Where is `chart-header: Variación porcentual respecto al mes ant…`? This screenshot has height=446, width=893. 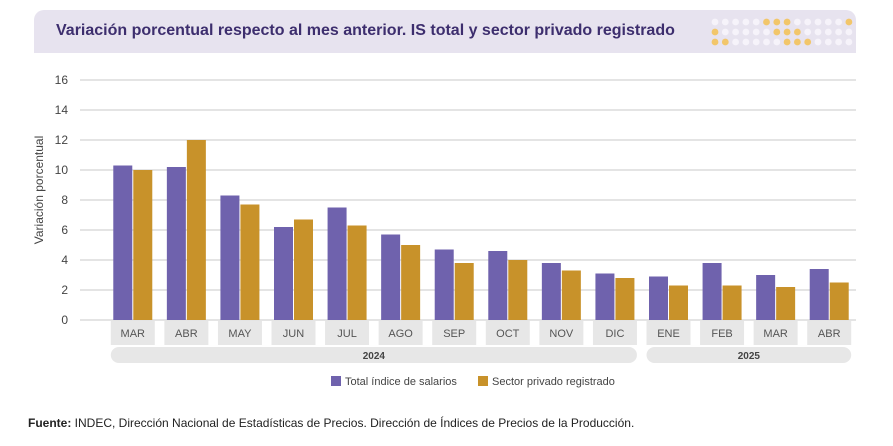
chart-header: Variación porcentual respecto al mes ant… is located at coordinates (445, 31).